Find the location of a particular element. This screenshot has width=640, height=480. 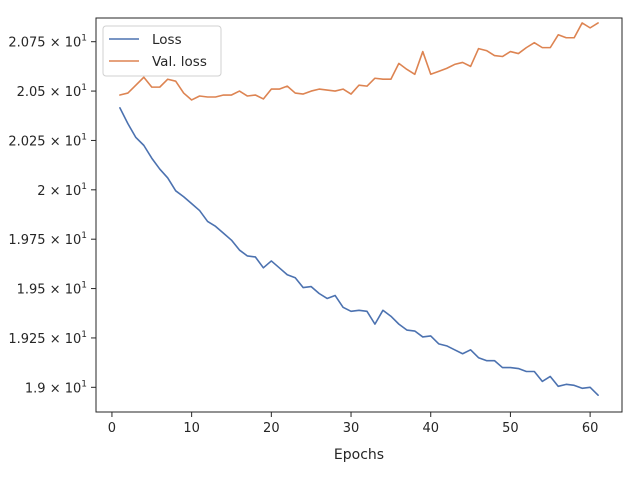

x-tick-label: 60 is located at coordinates (590, 428).